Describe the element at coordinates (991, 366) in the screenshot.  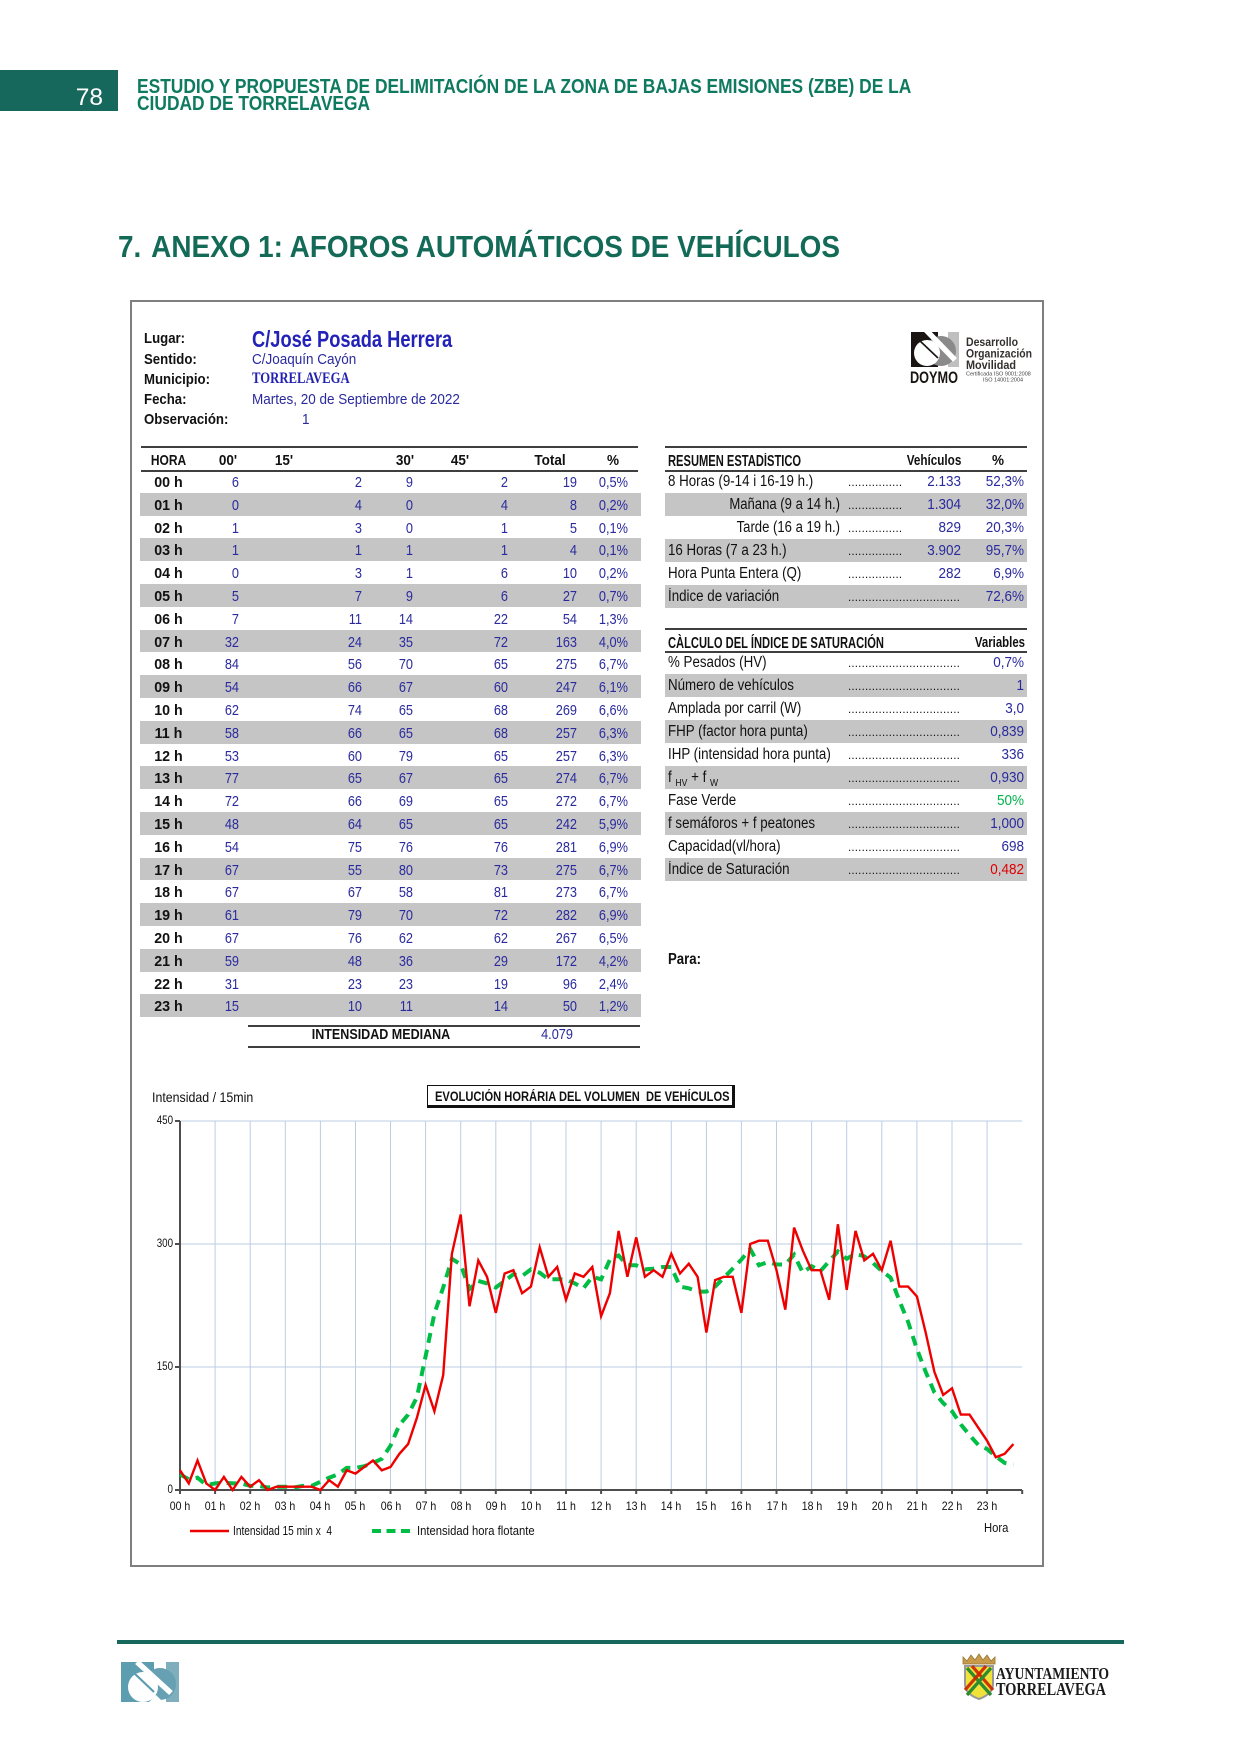
I see `svg-text: Movilidad` at that location.